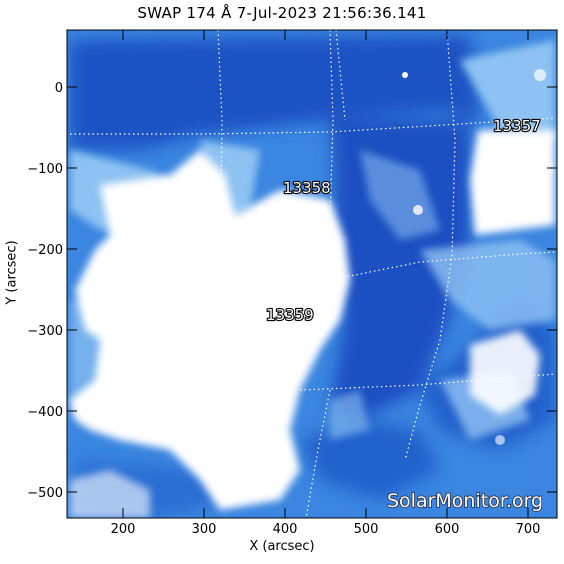 Image resolution: width=564 pixels, height=564 pixels. What do you see at coordinates (59, 88) in the screenshot?
I see `y-tick-label: 0` at bounding box center [59, 88].